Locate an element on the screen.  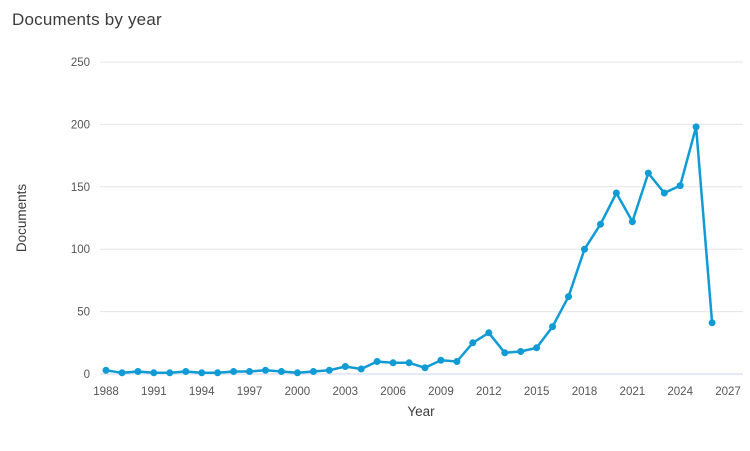
x-tick-label: 2018 is located at coordinates (585, 392).